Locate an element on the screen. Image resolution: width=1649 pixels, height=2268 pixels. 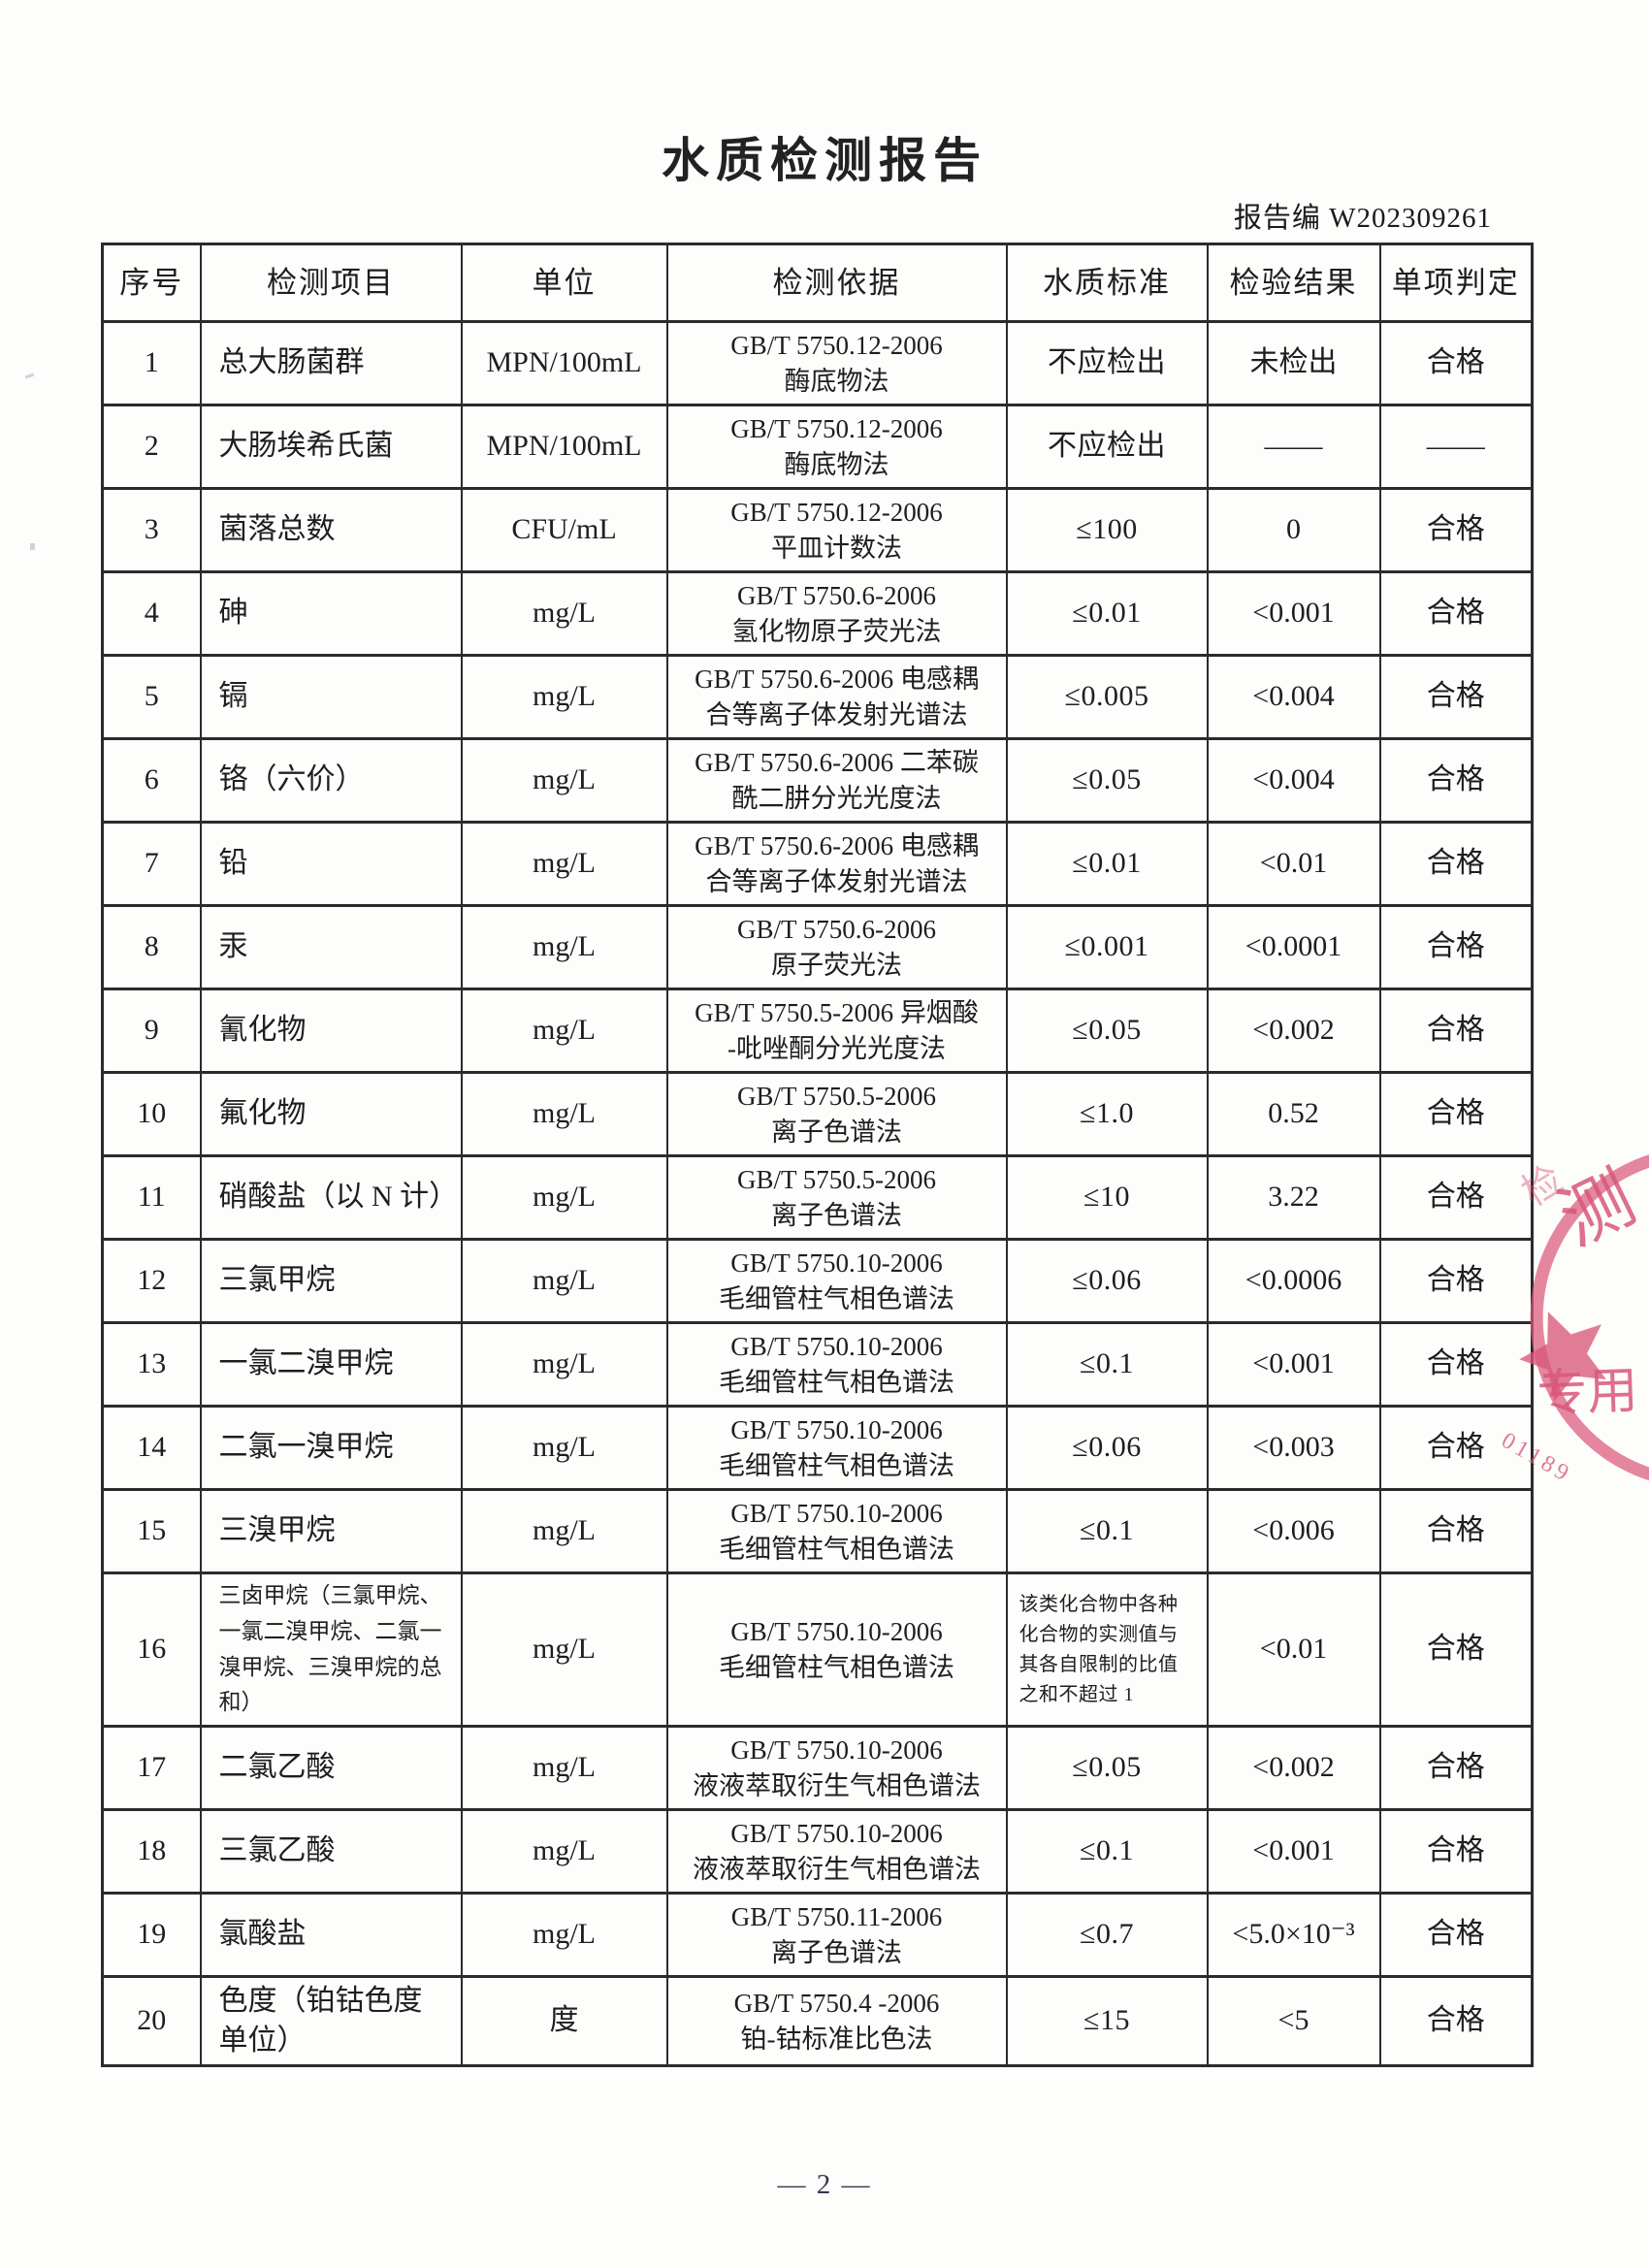
cell-test-result: <0.003 is located at coordinates (1293, 1448).